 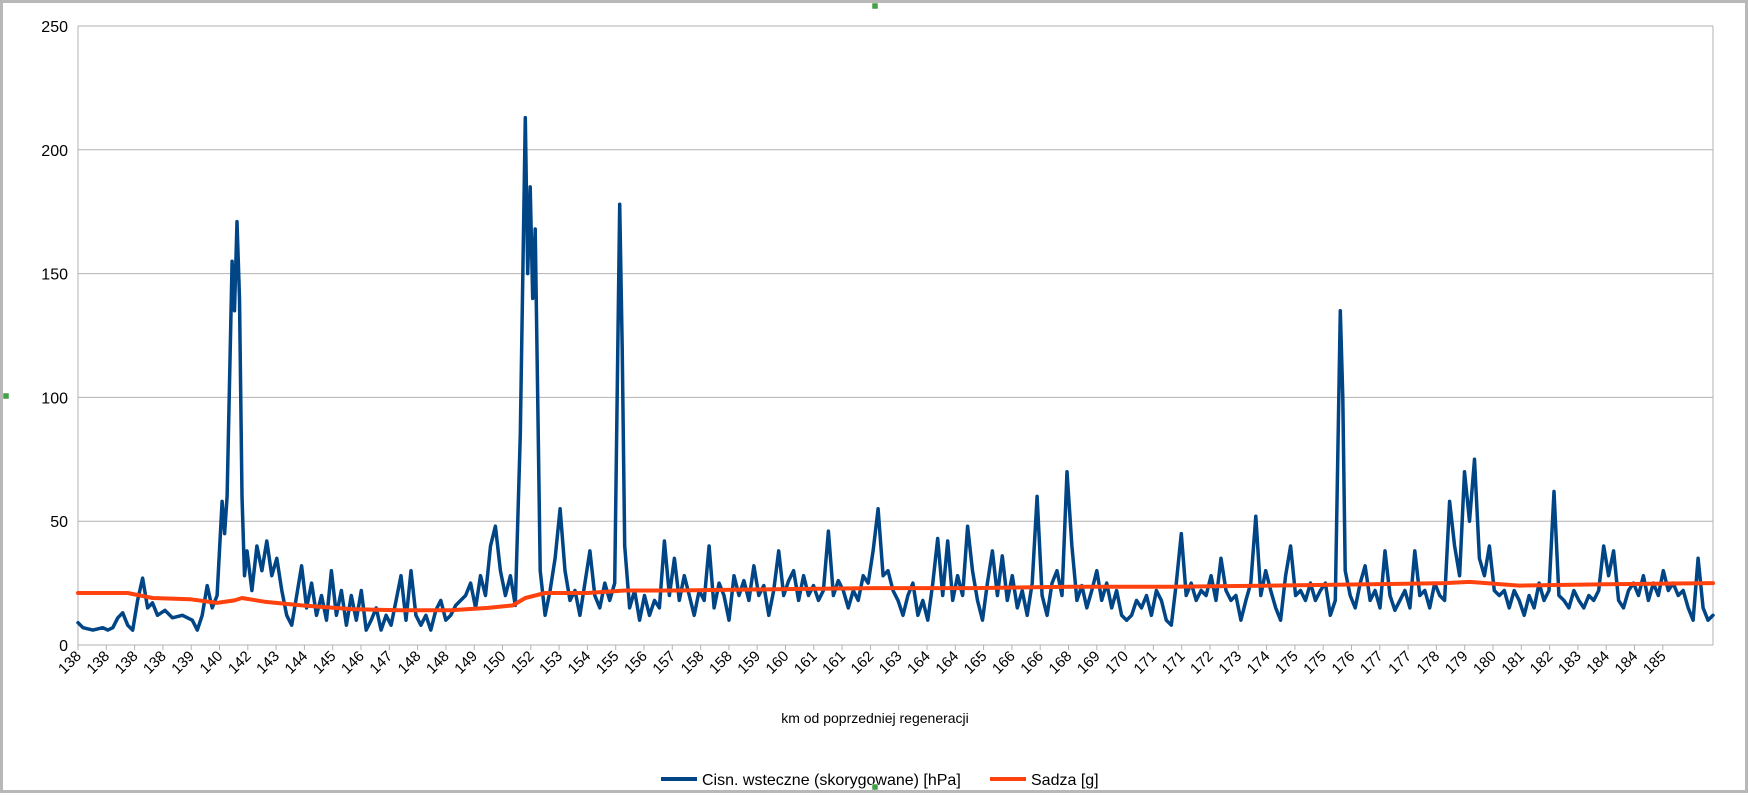 What do you see at coordinates (1429, 663) in the screenshot?
I see `x-tick-label: 178` at bounding box center [1429, 663].